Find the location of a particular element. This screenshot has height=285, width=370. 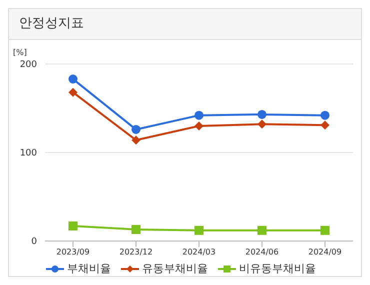

y-tick-label: 0 is located at coordinates (34, 242).